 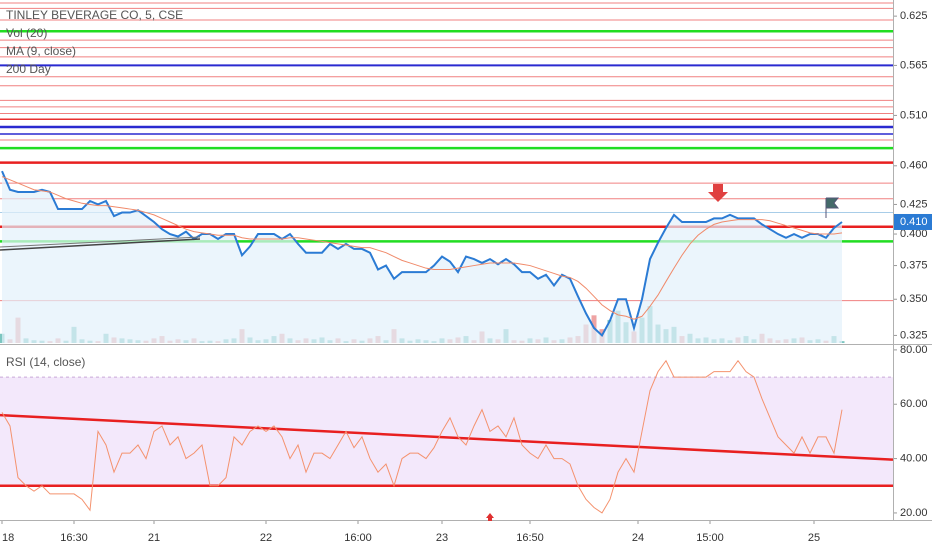 What do you see at coordinates (490, 517) in the screenshot?
I see `event-marker` at bounding box center [490, 517].